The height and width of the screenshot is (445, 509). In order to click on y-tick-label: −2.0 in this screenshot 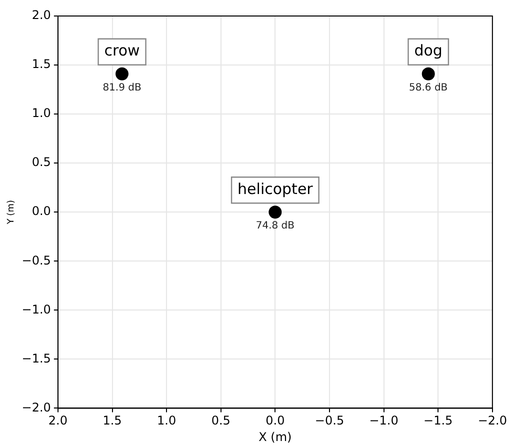, I will do `click(36, 407)`.